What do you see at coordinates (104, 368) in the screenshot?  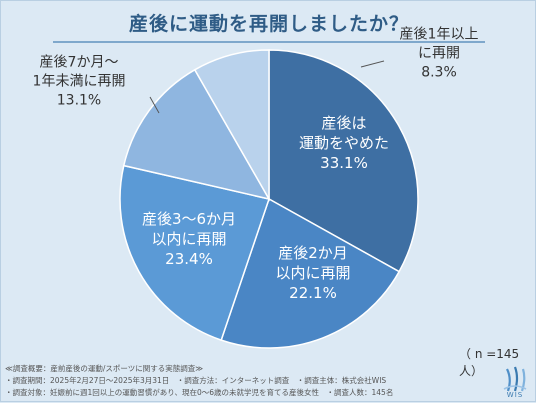 I see `footnote-line: ≪調査概要：産前産後の運動/スポーツに関する実態調査≫` at bounding box center [104, 368].